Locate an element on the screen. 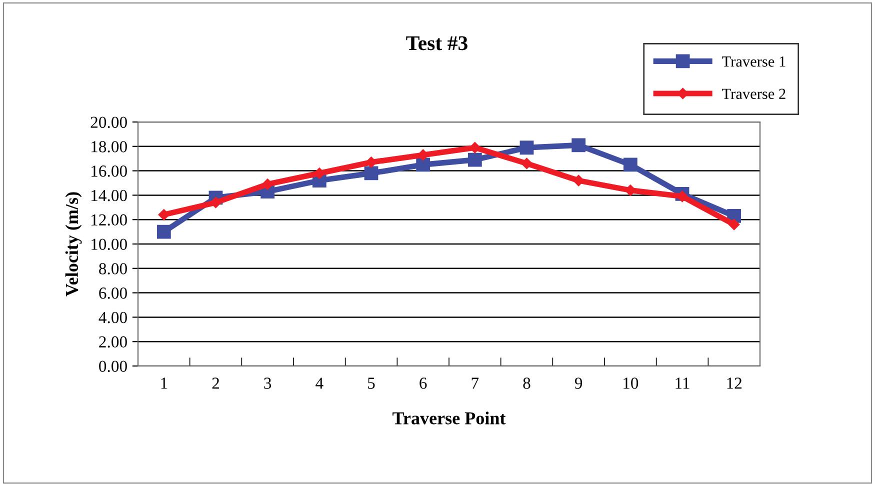 This screenshot has width=875, height=485. x-tick-label: 5 is located at coordinates (371, 383).